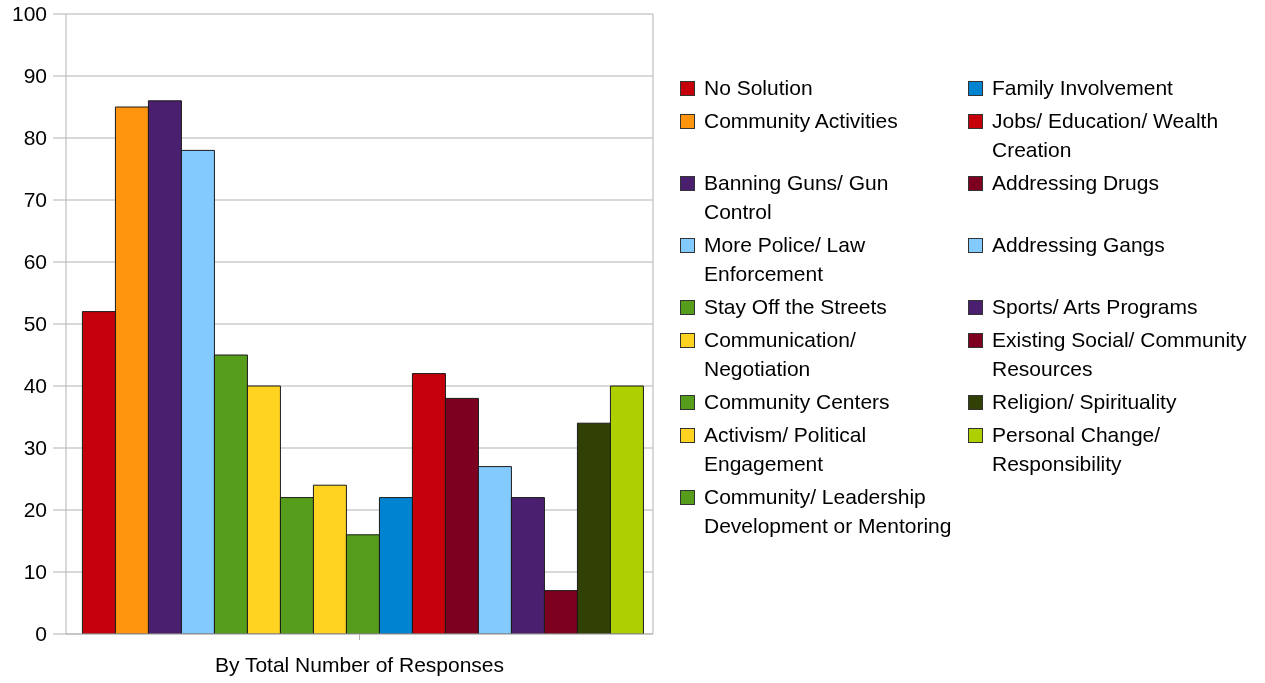 Image resolution: width=1265 pixels, height=683 pixels. Describe the element at coordinates (1120, 354) in the screenshot. I see `legend-label: Existing Social/ Community Resources` at that location.